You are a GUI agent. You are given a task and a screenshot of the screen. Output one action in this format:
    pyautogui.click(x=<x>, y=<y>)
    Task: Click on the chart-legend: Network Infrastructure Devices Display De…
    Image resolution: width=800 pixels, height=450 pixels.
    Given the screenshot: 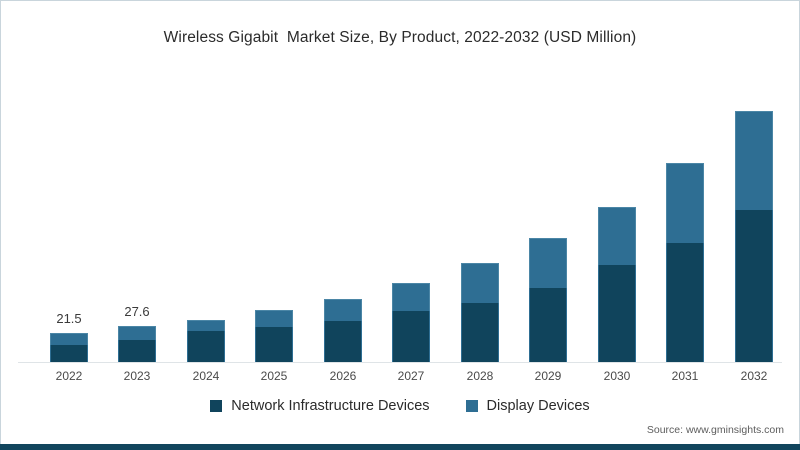 What is the action you would take?
    pyautogui.click(x=400, y=406)
    